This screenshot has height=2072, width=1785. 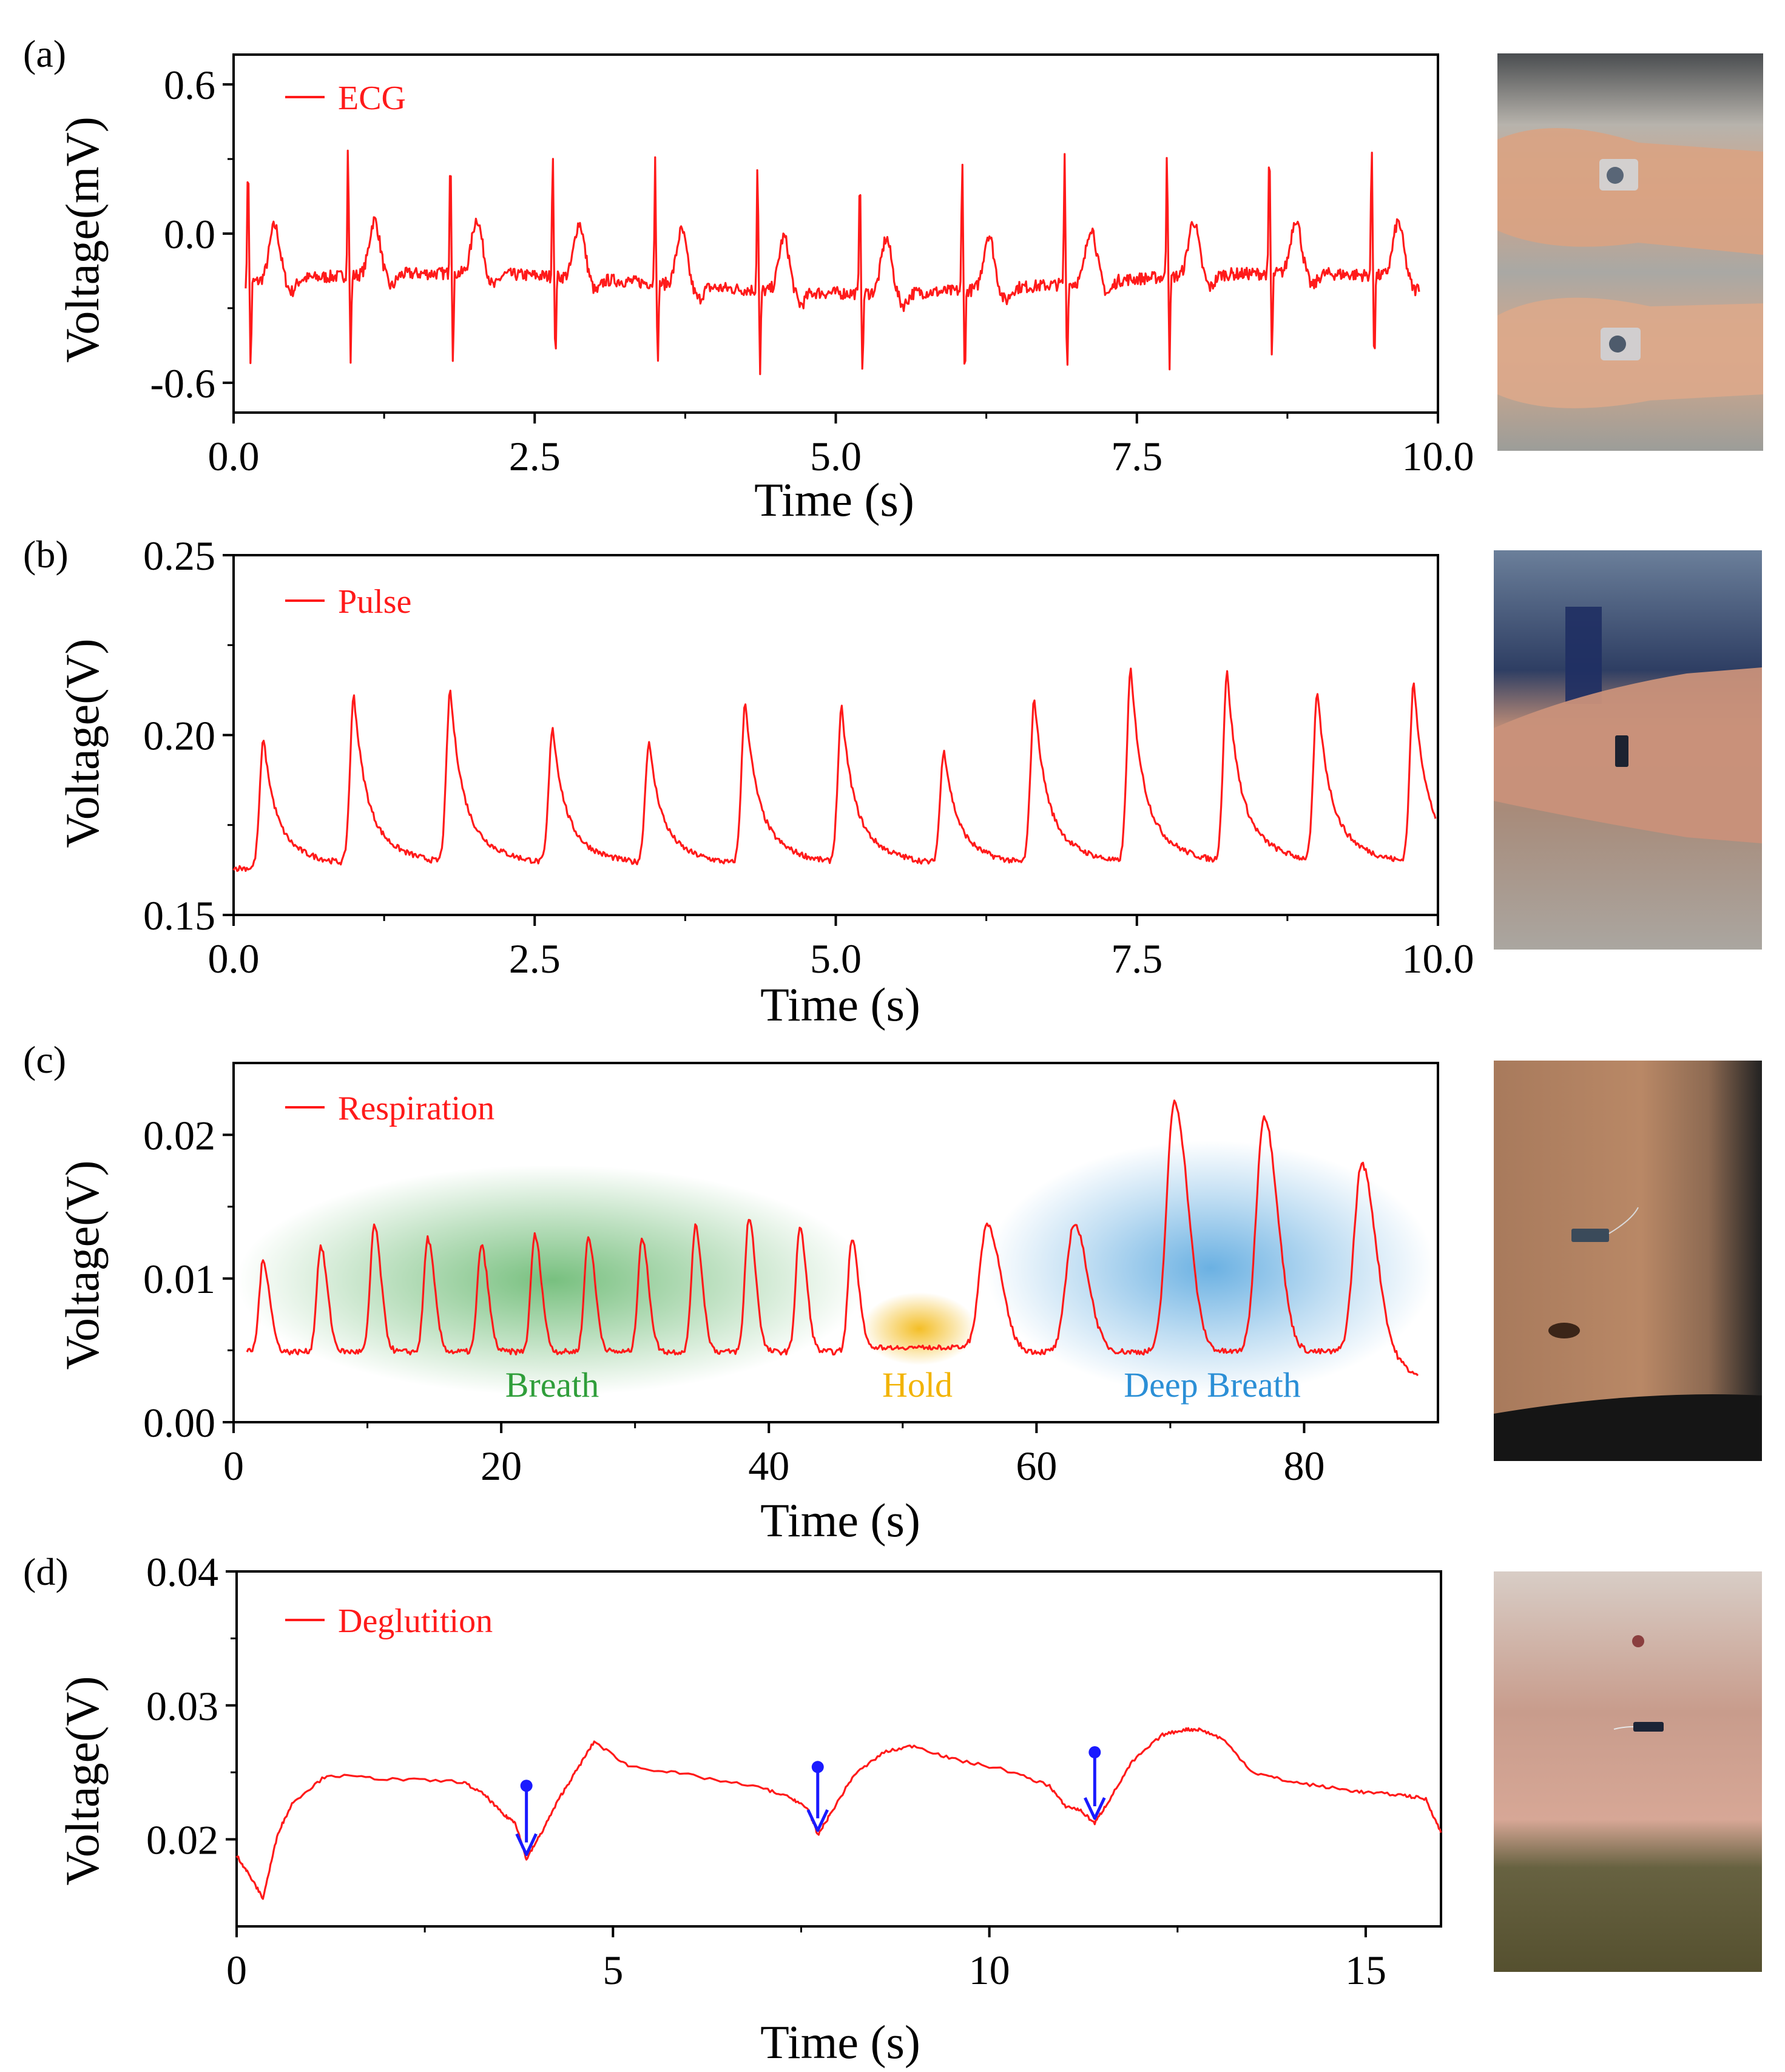 I want to click on panel-c-x-ticks: 0 20 40 60 80, so click(x=773, y=1455).